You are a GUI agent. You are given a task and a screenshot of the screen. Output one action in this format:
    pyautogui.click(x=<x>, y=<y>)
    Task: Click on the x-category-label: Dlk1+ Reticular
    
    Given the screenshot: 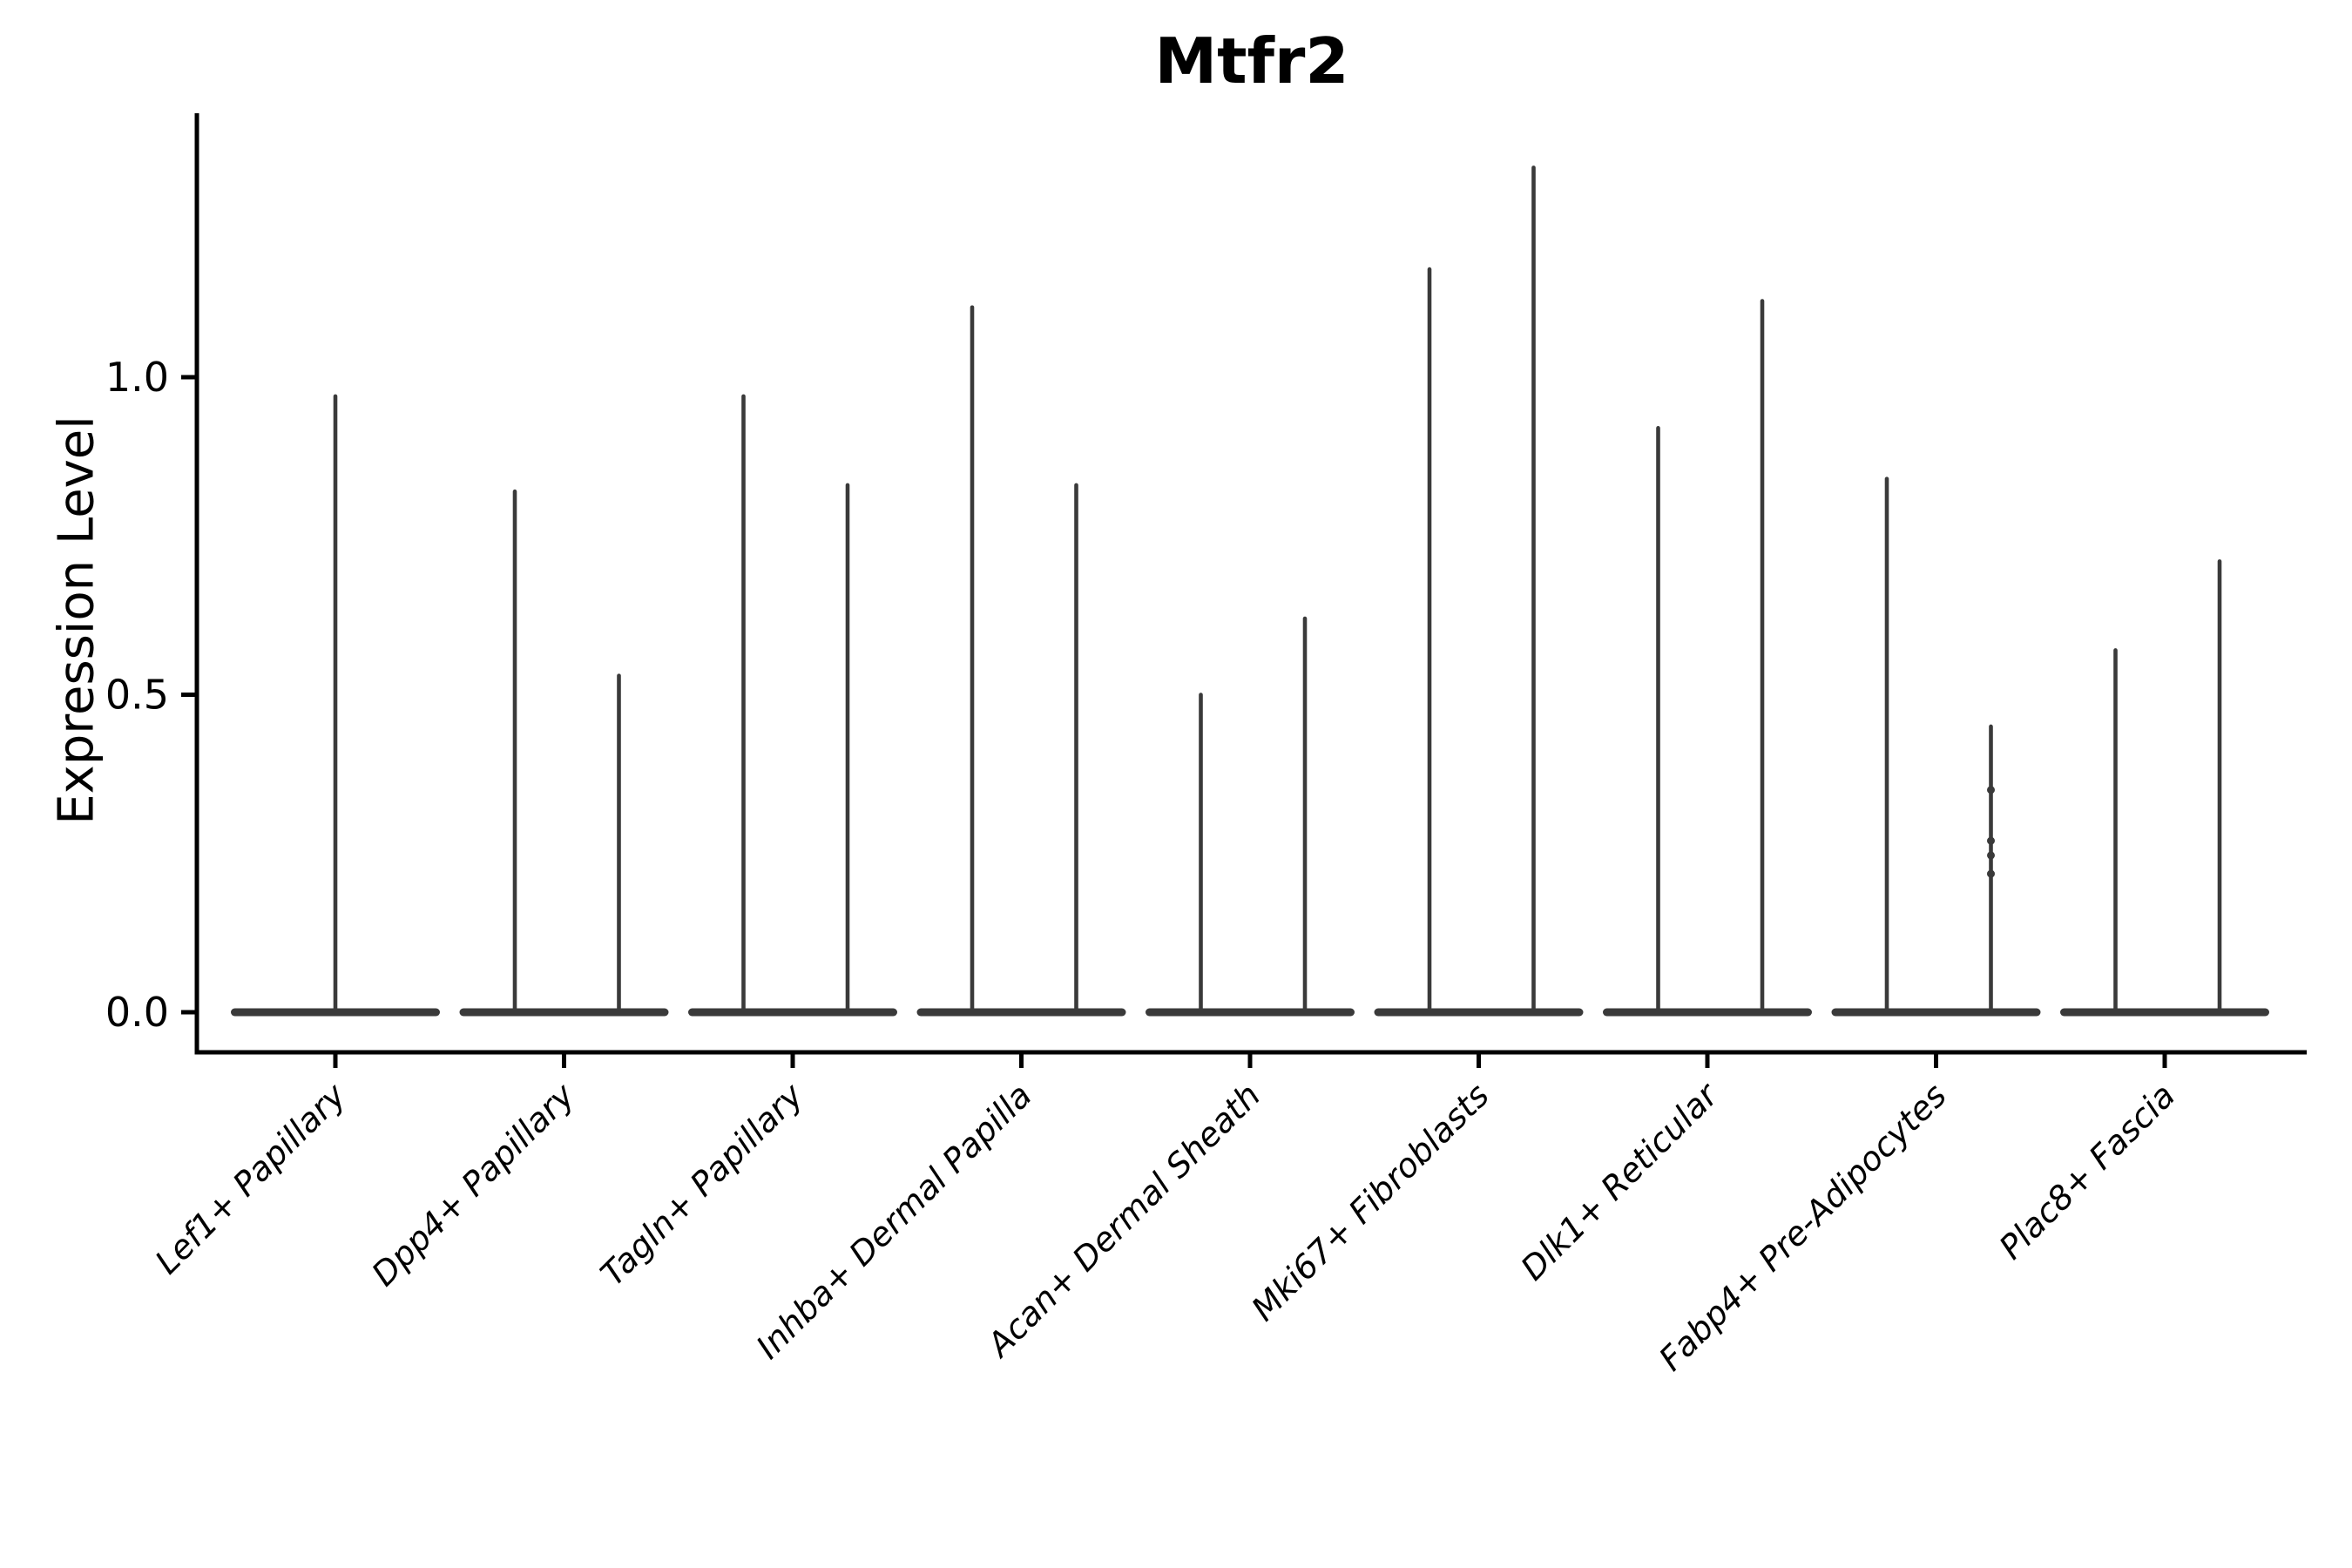 What is the action you would take?
    pyautogui.click(x=1620, y=1182)
    